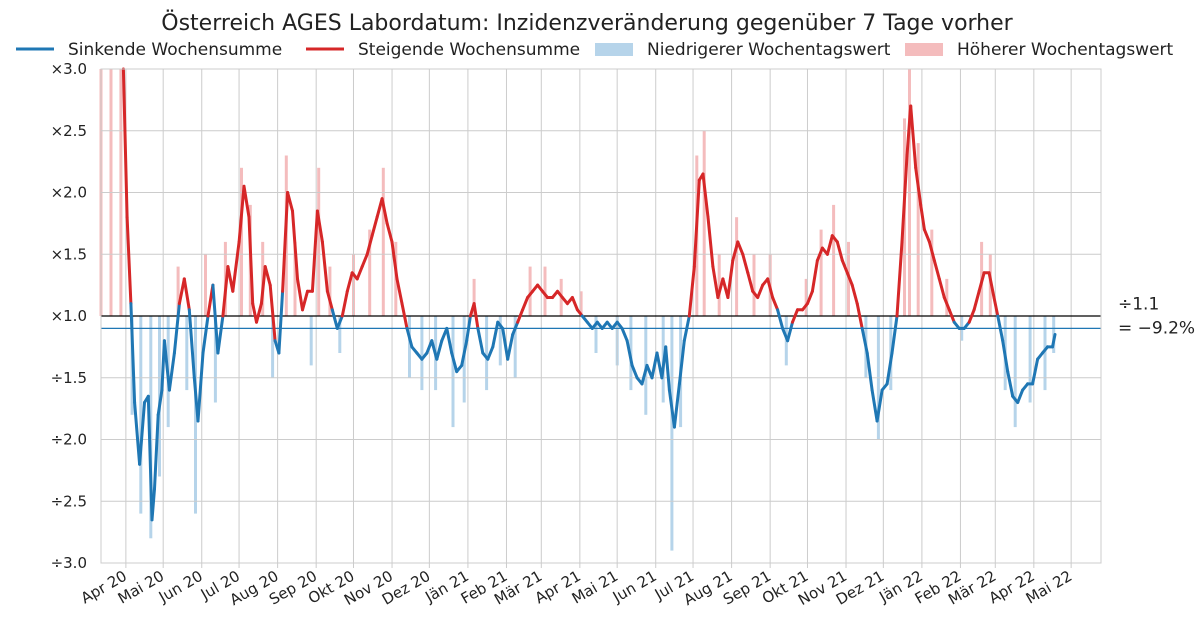 The width and height of the screenshot is (1200, 633). I want to click on annotations: ÷1.1 = −9.2%, so click(1156, 316).